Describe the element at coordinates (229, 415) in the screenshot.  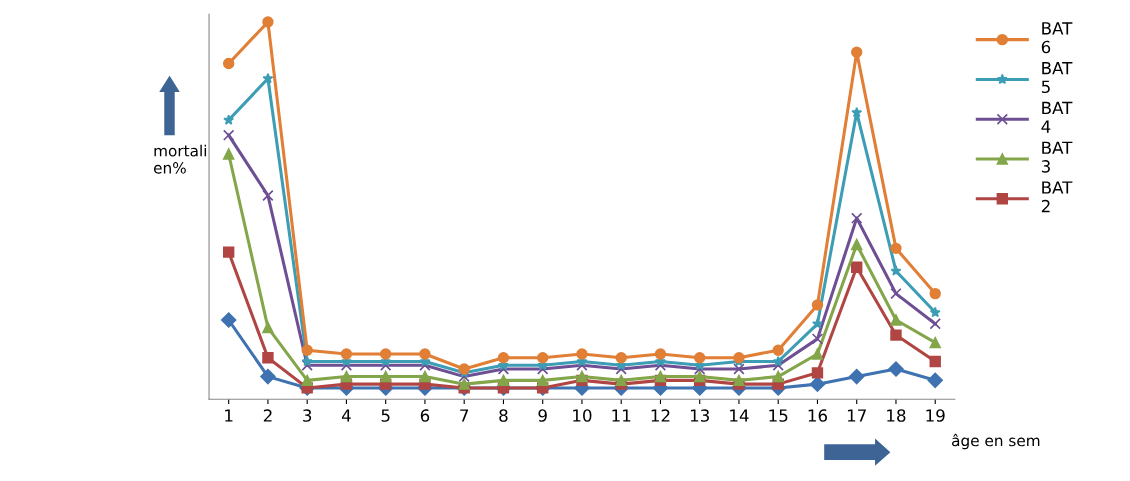
I see `x-tick-label: 1` at that location.